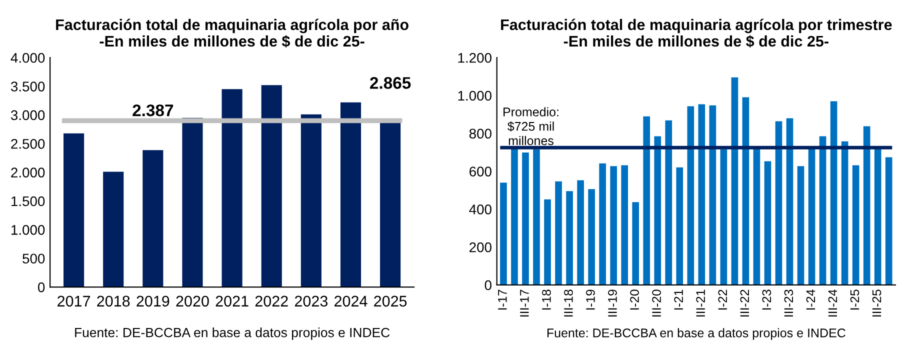 This screenshot has width=910, height=345. I want to click on x-tick-label: I-25, so click(855, 300).